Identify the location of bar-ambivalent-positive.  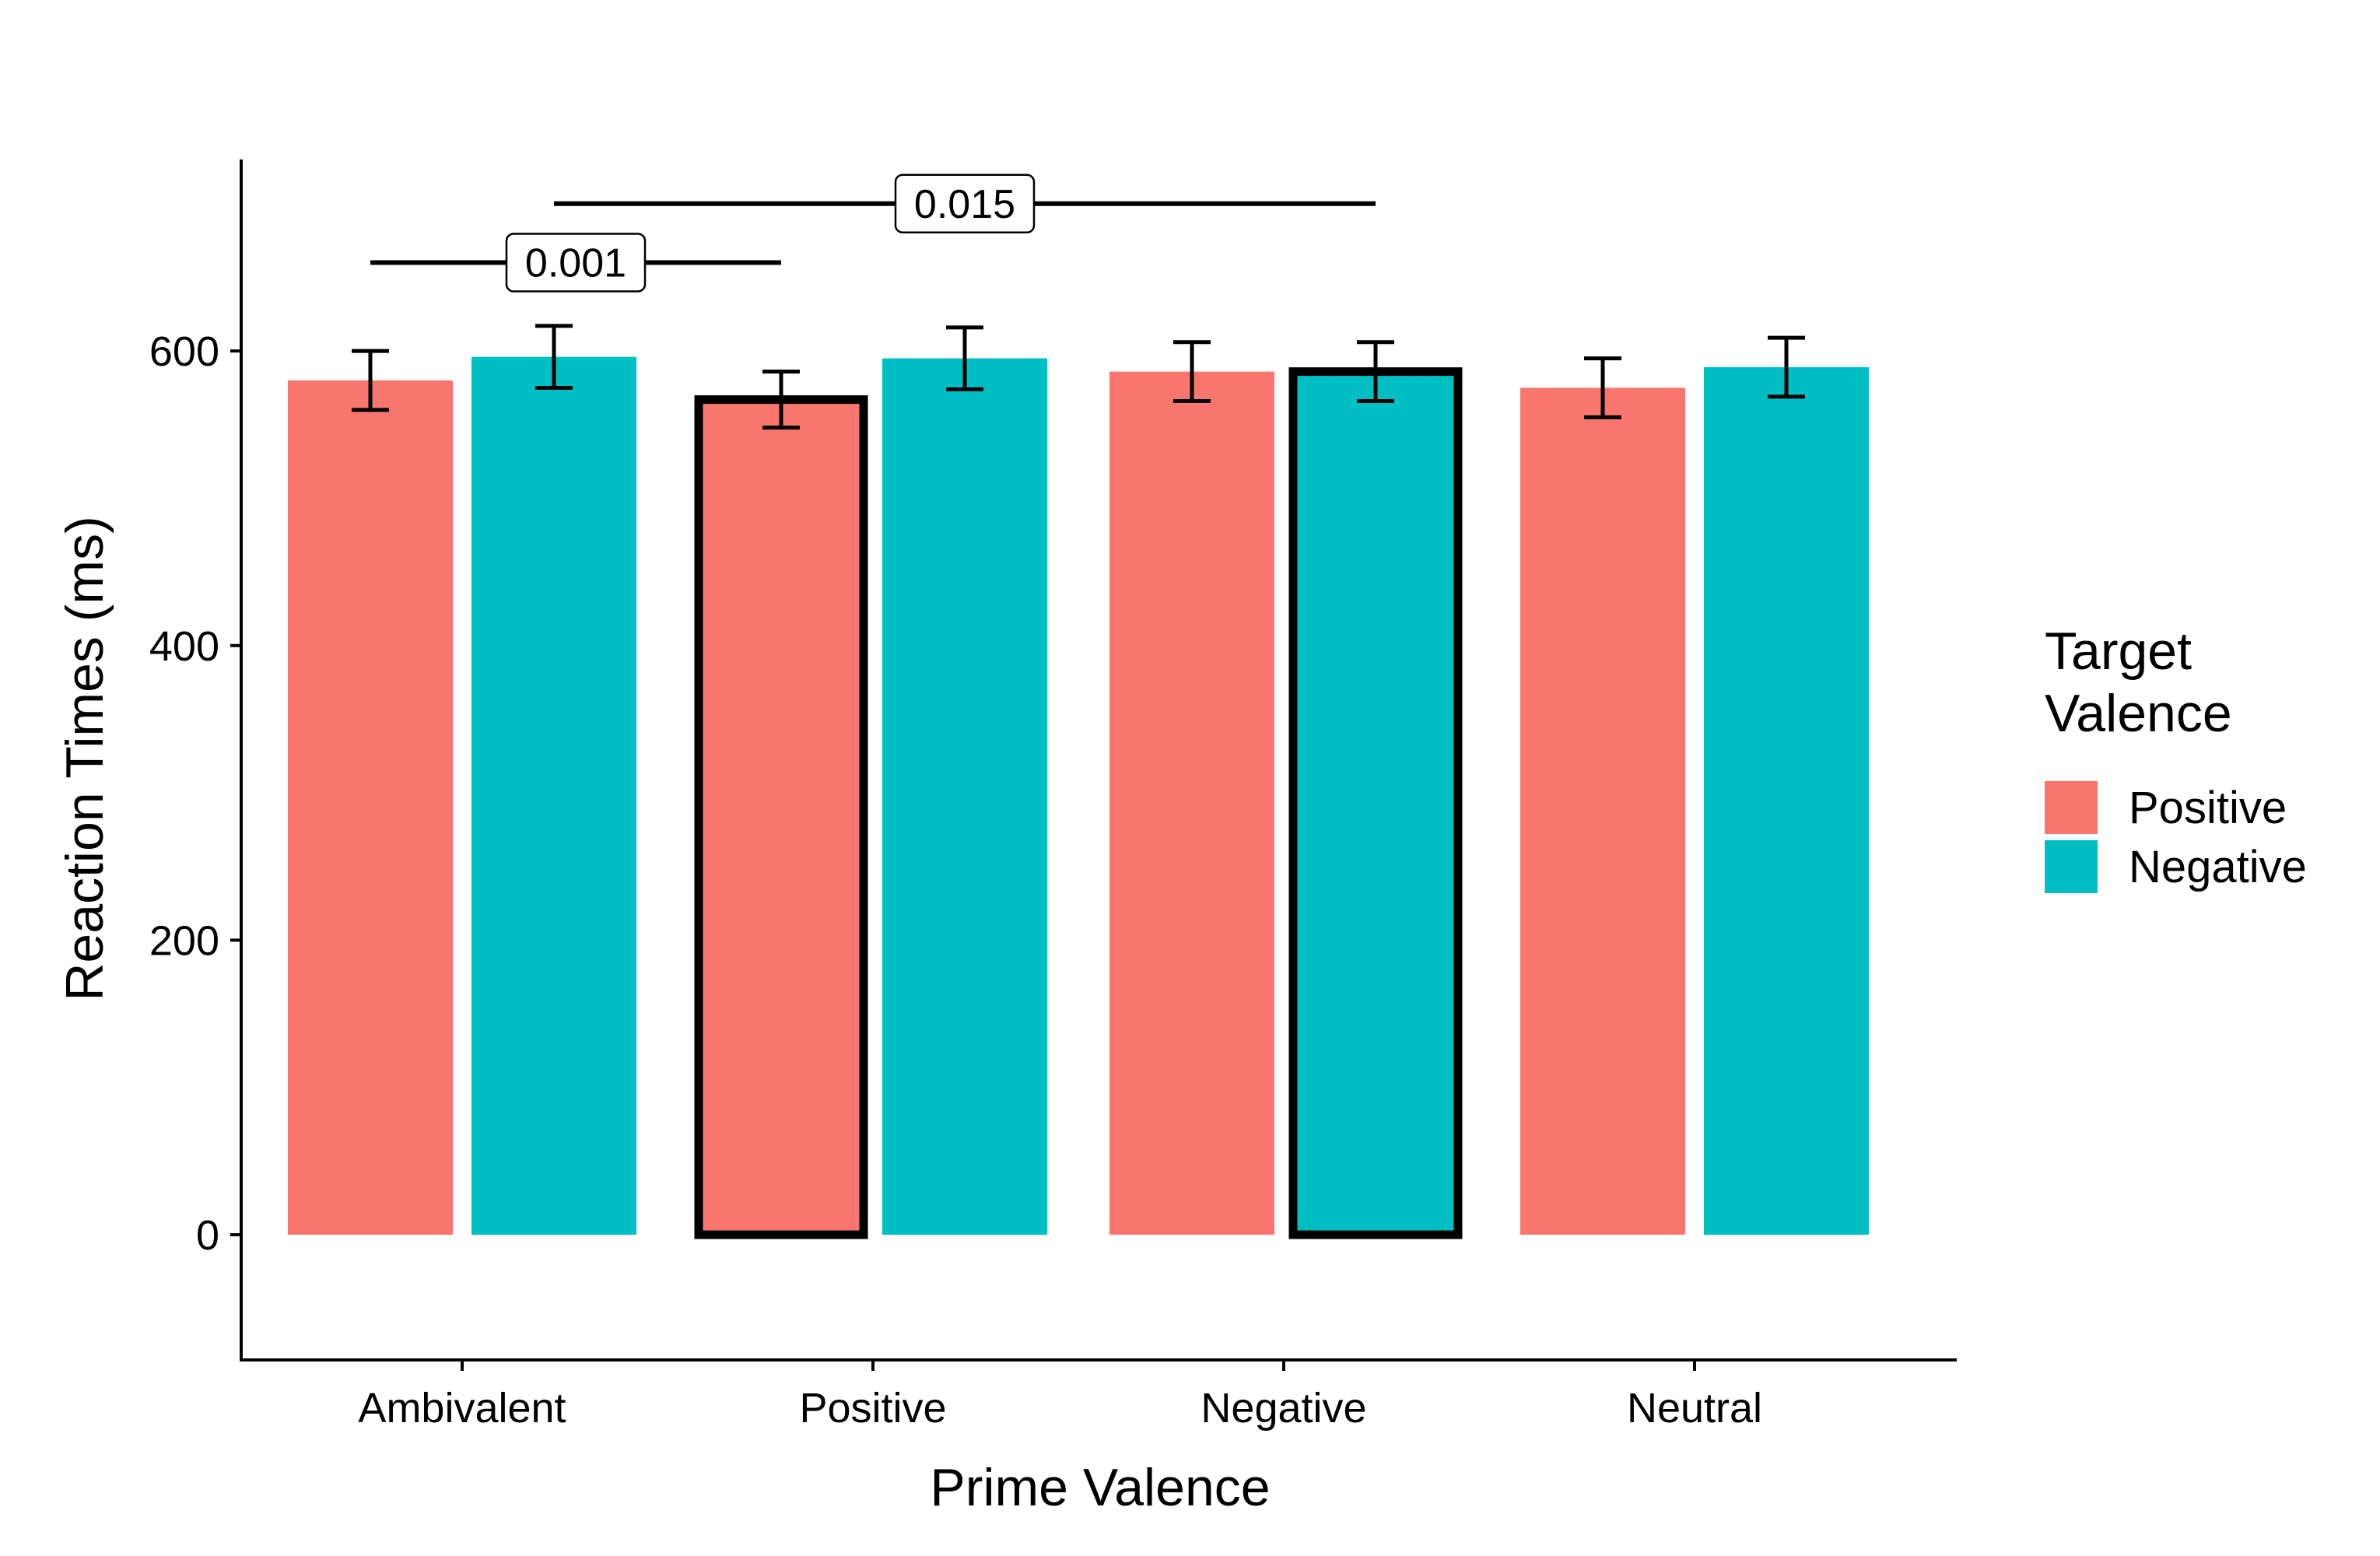
(371, 807).